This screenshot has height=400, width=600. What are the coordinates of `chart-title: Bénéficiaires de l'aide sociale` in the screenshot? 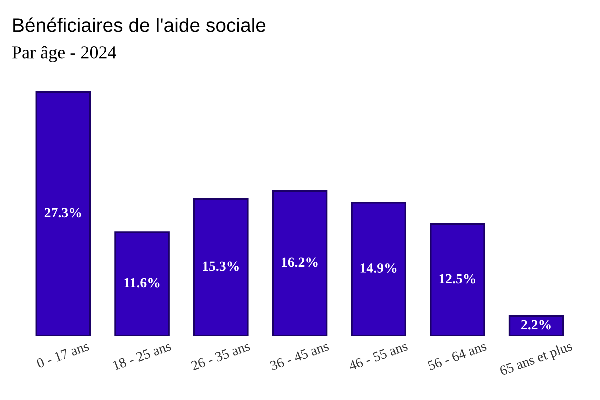 It's located at (140, 25).